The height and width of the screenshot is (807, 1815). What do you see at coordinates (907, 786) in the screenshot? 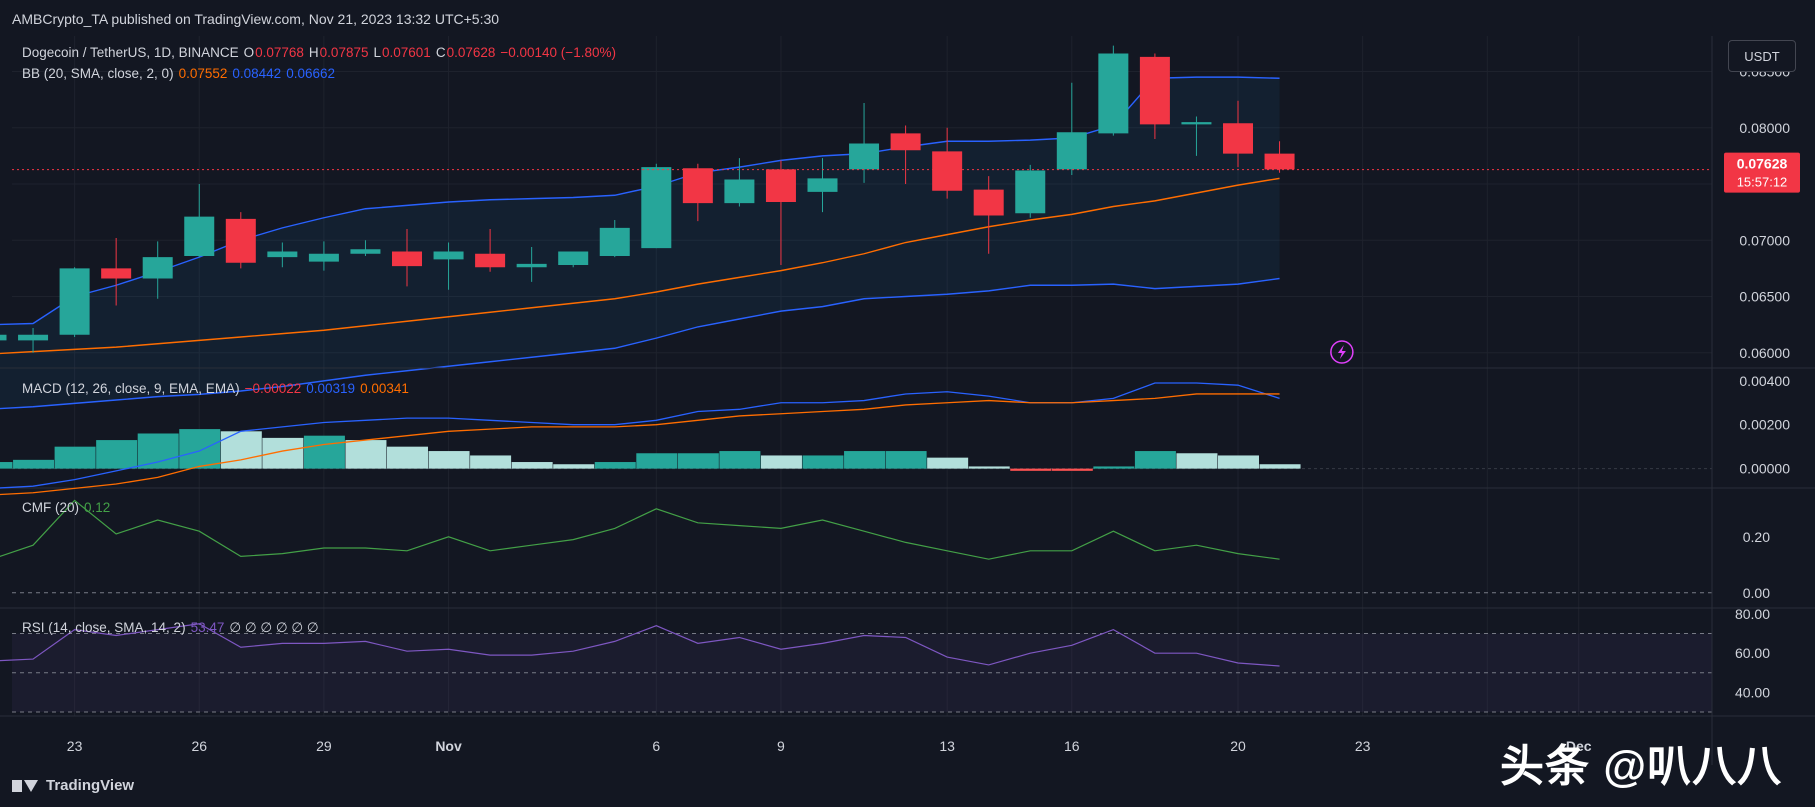
I see `footer: TradingView` at bounding box center [907, 786].